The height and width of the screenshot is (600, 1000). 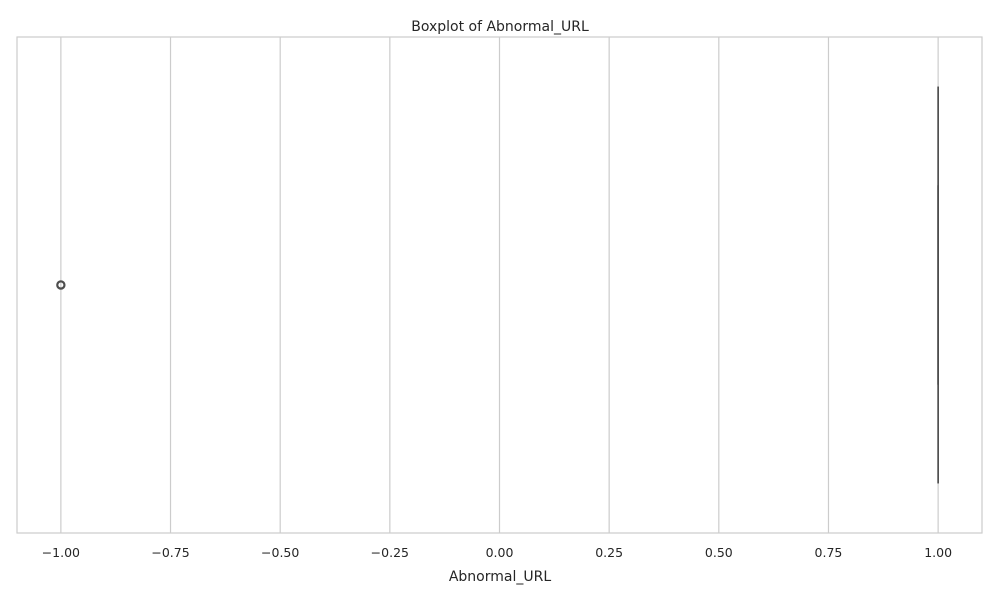 I want to click on x-tick-label: 1.00, so click(x=938, y=552).